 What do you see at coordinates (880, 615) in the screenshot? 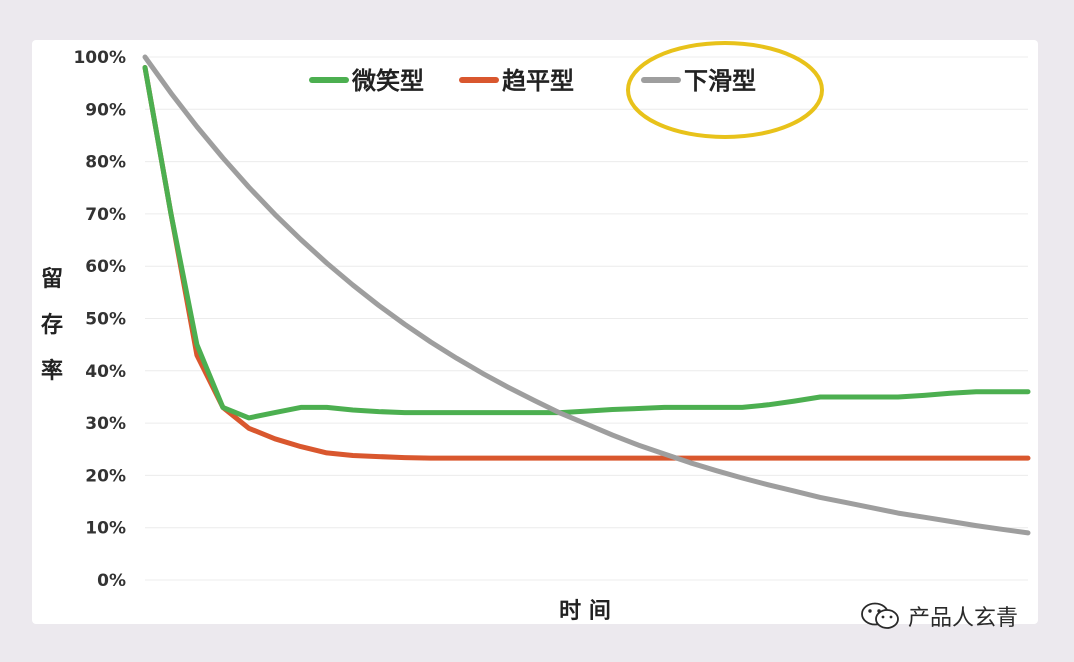
I see `wechat-icon` at bounding box center [880, 615].